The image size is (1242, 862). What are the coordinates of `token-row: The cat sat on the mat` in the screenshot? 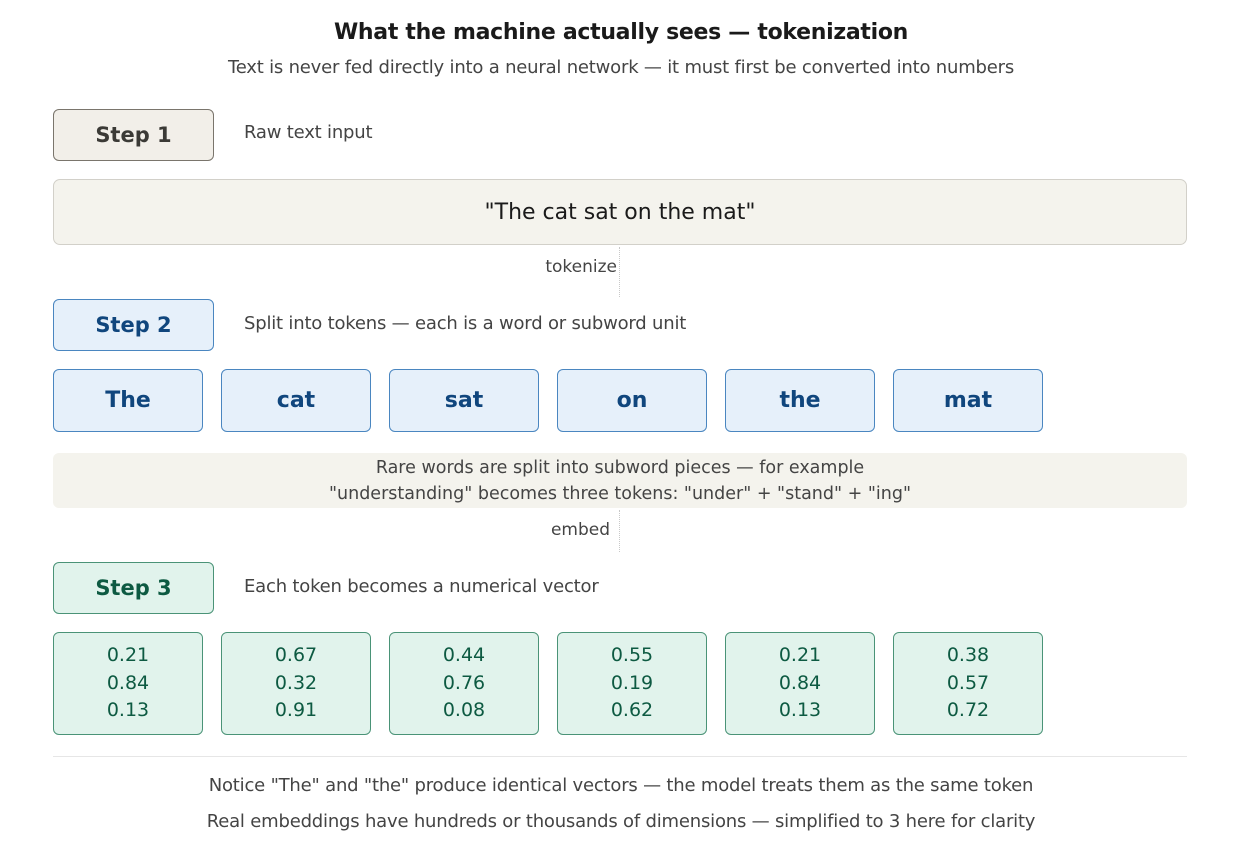 It's located at (548, 400).